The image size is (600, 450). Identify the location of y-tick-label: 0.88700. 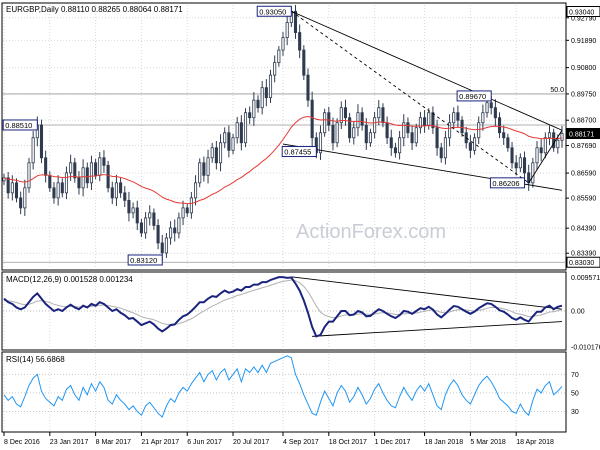
(583, 121).